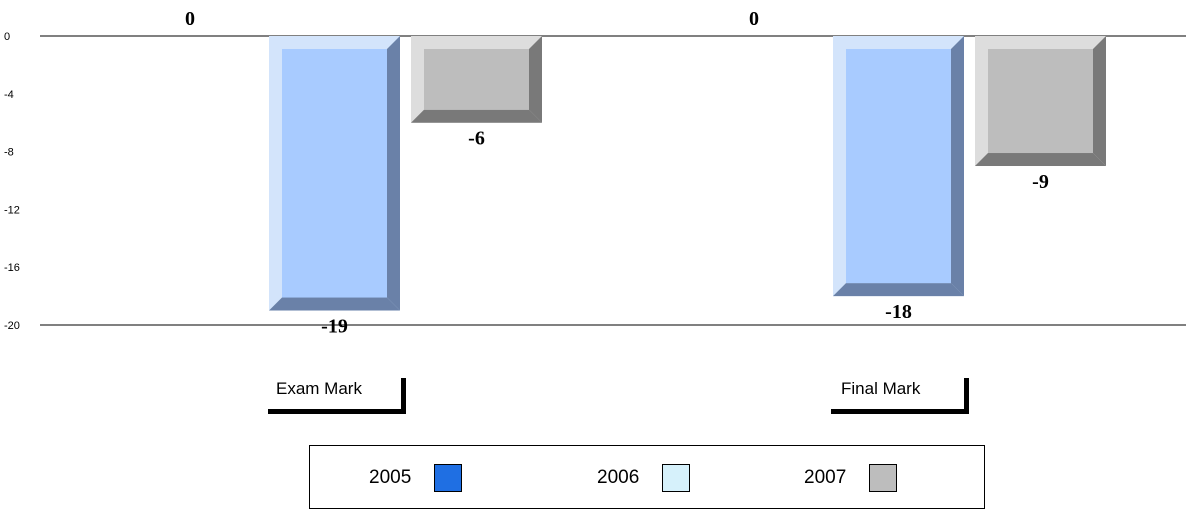  I want to click on y-tick-label: -20, so click(12, 326).